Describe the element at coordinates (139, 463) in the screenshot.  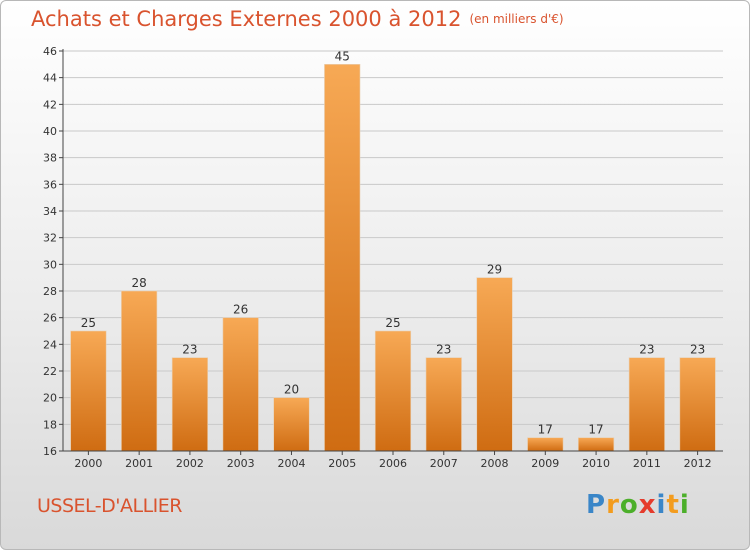
I see `x-tick-label: 2001` at that location.